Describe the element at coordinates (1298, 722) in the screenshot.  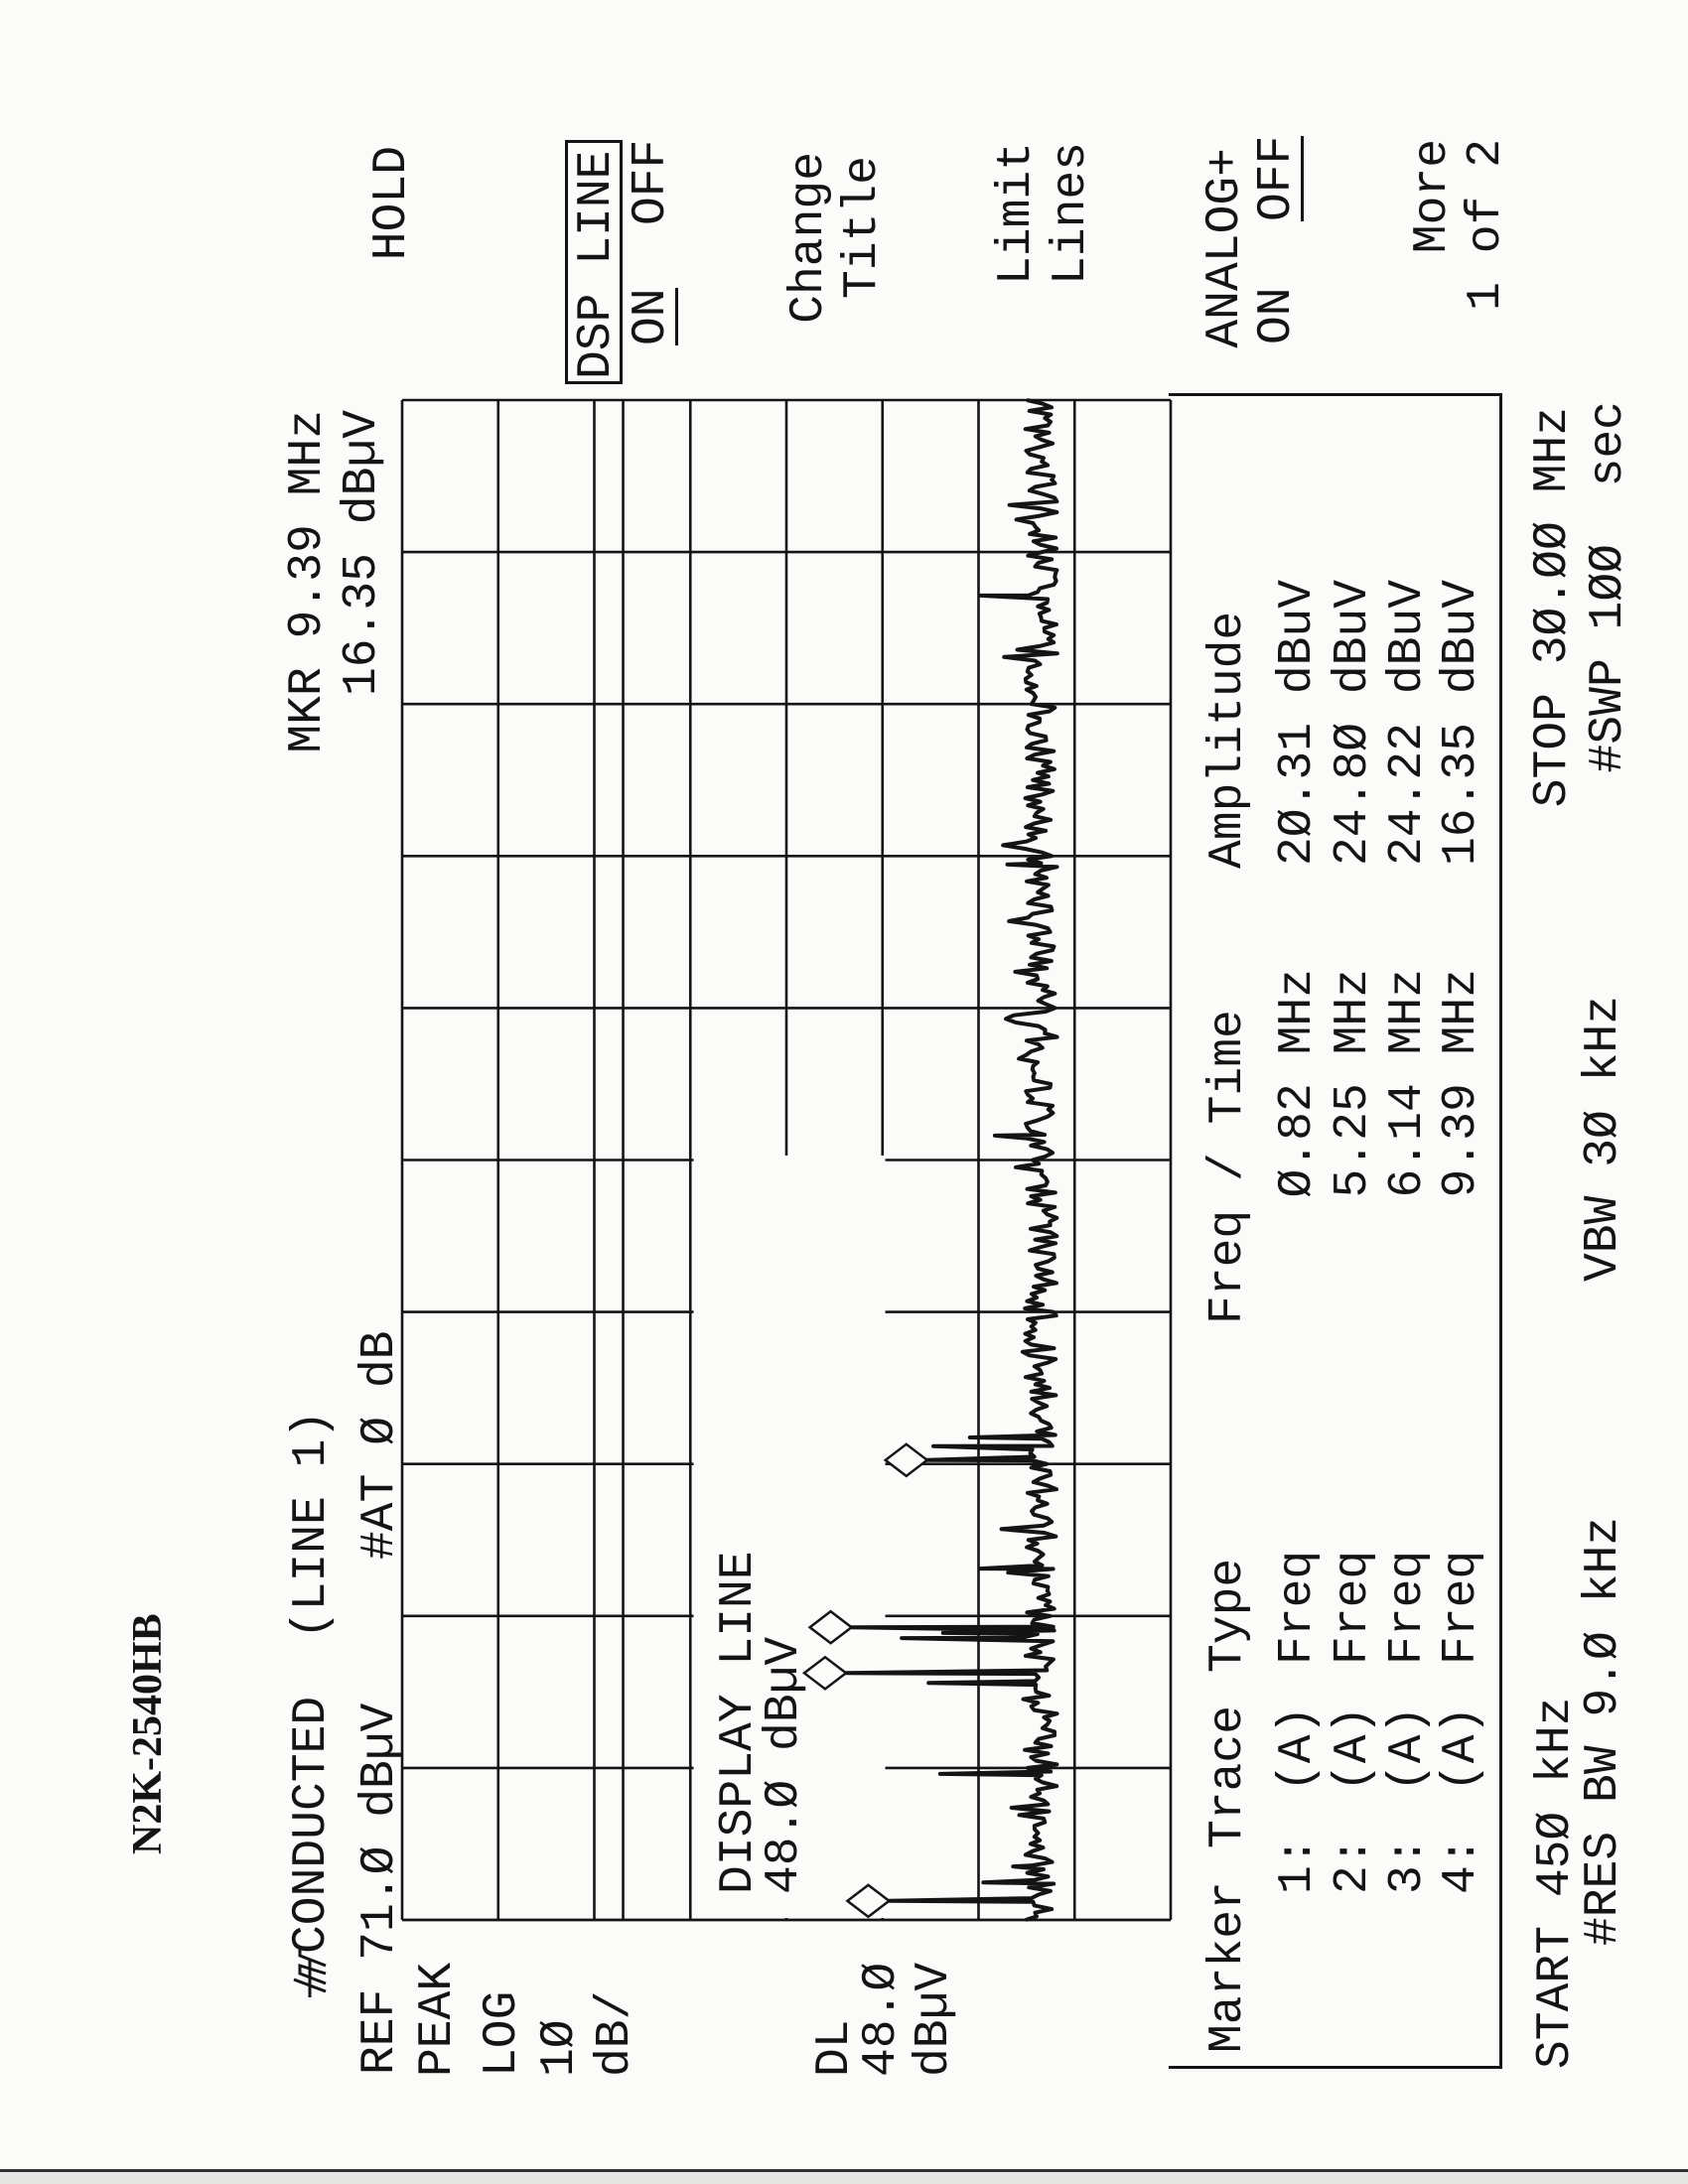
I see `table-cell-amplitude: 2Ø.31 dBuV` at that location.